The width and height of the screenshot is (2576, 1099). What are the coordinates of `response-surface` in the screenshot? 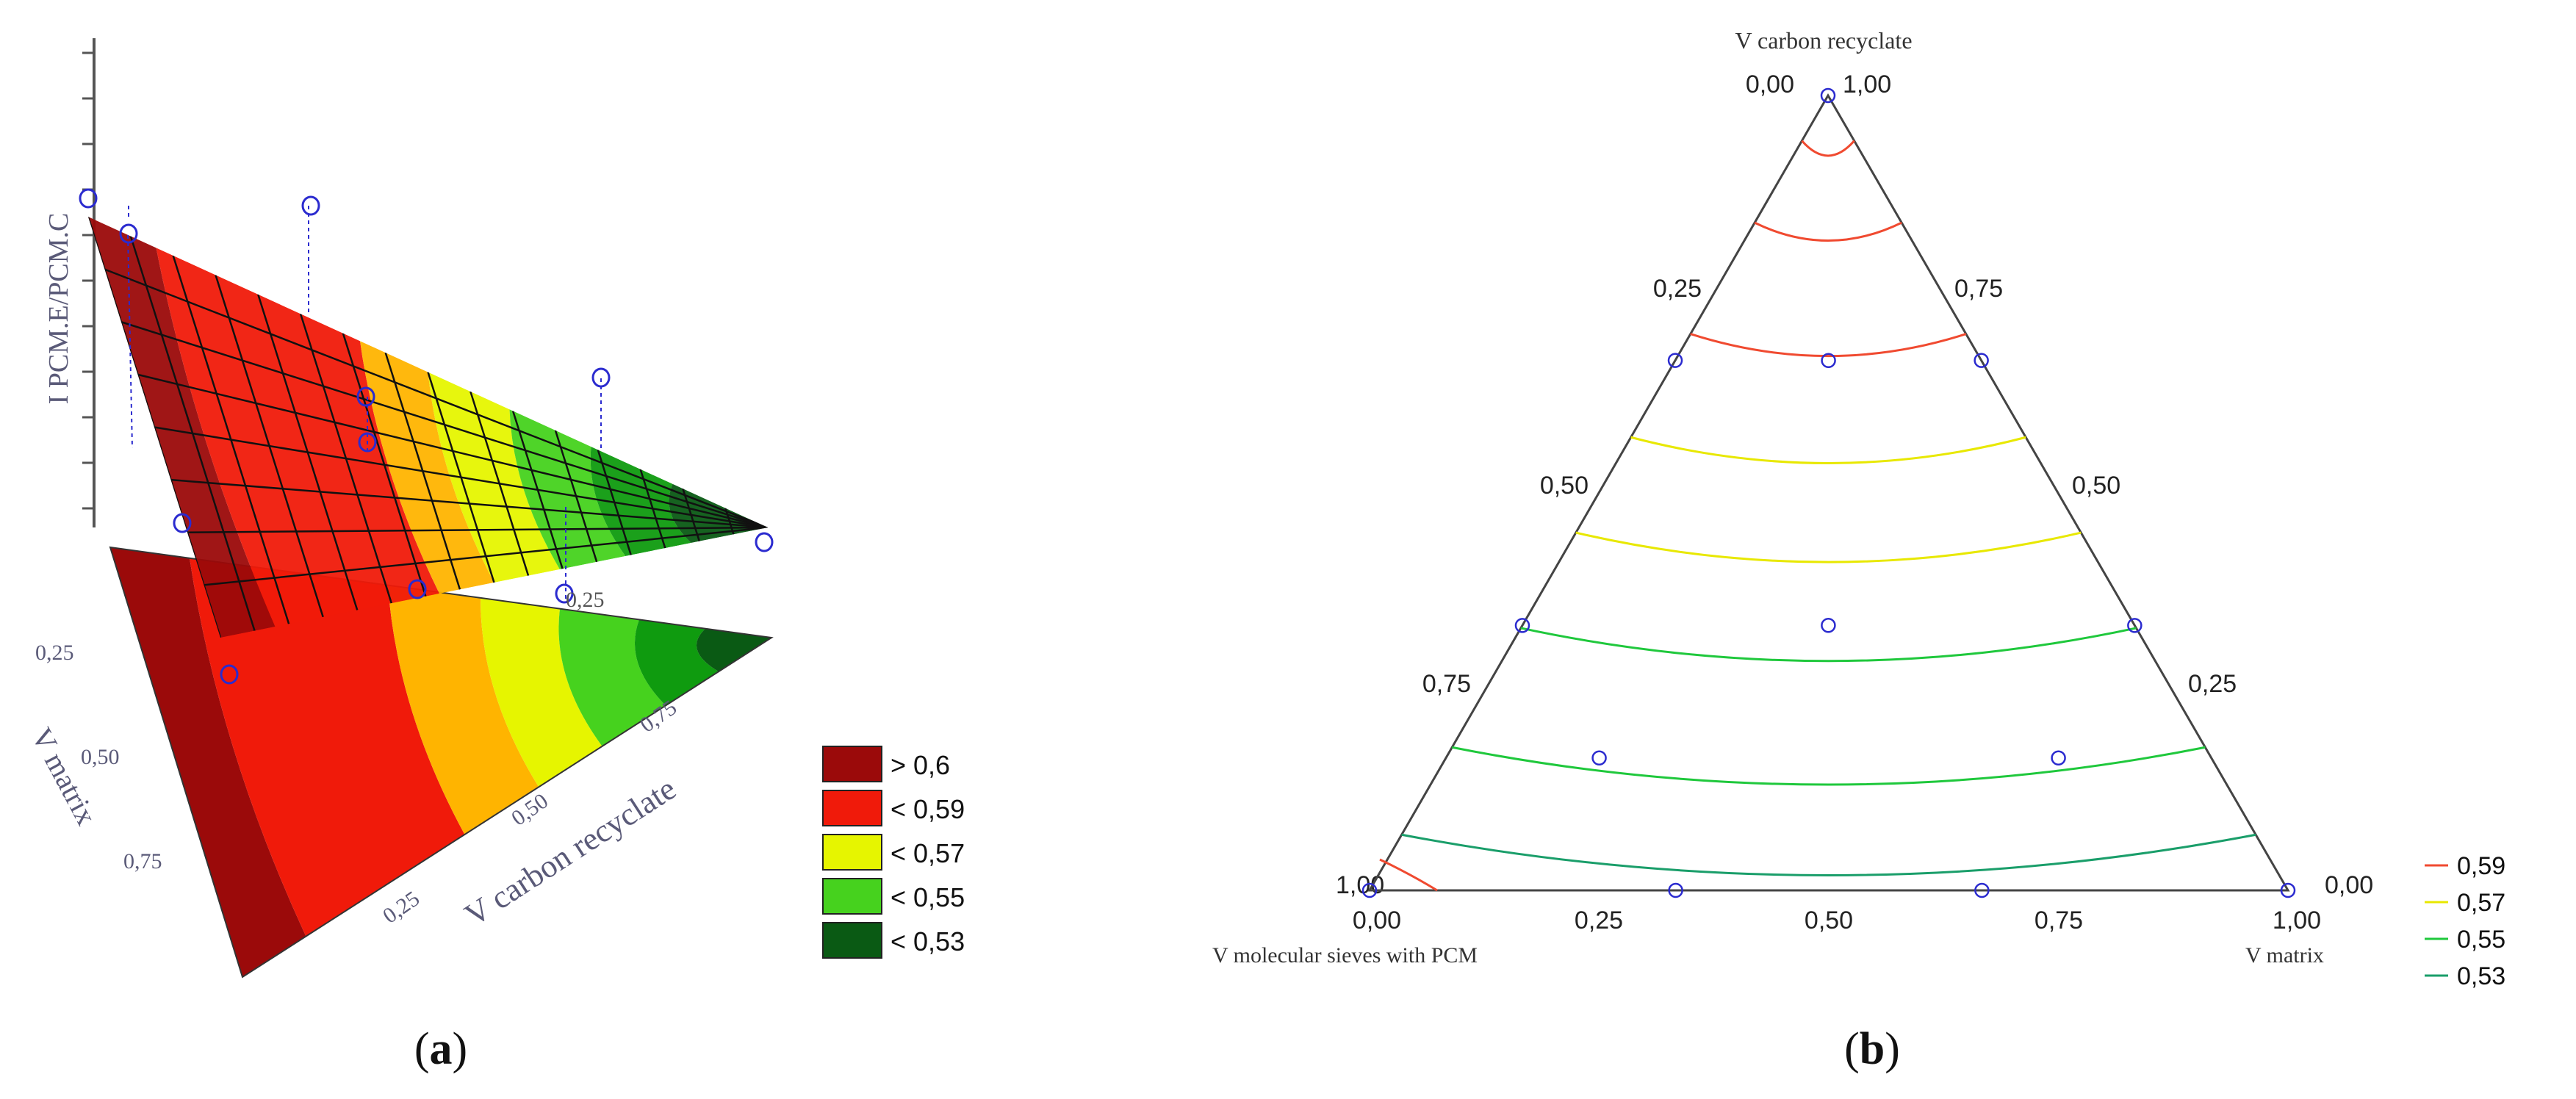 It's located at (428, 427).